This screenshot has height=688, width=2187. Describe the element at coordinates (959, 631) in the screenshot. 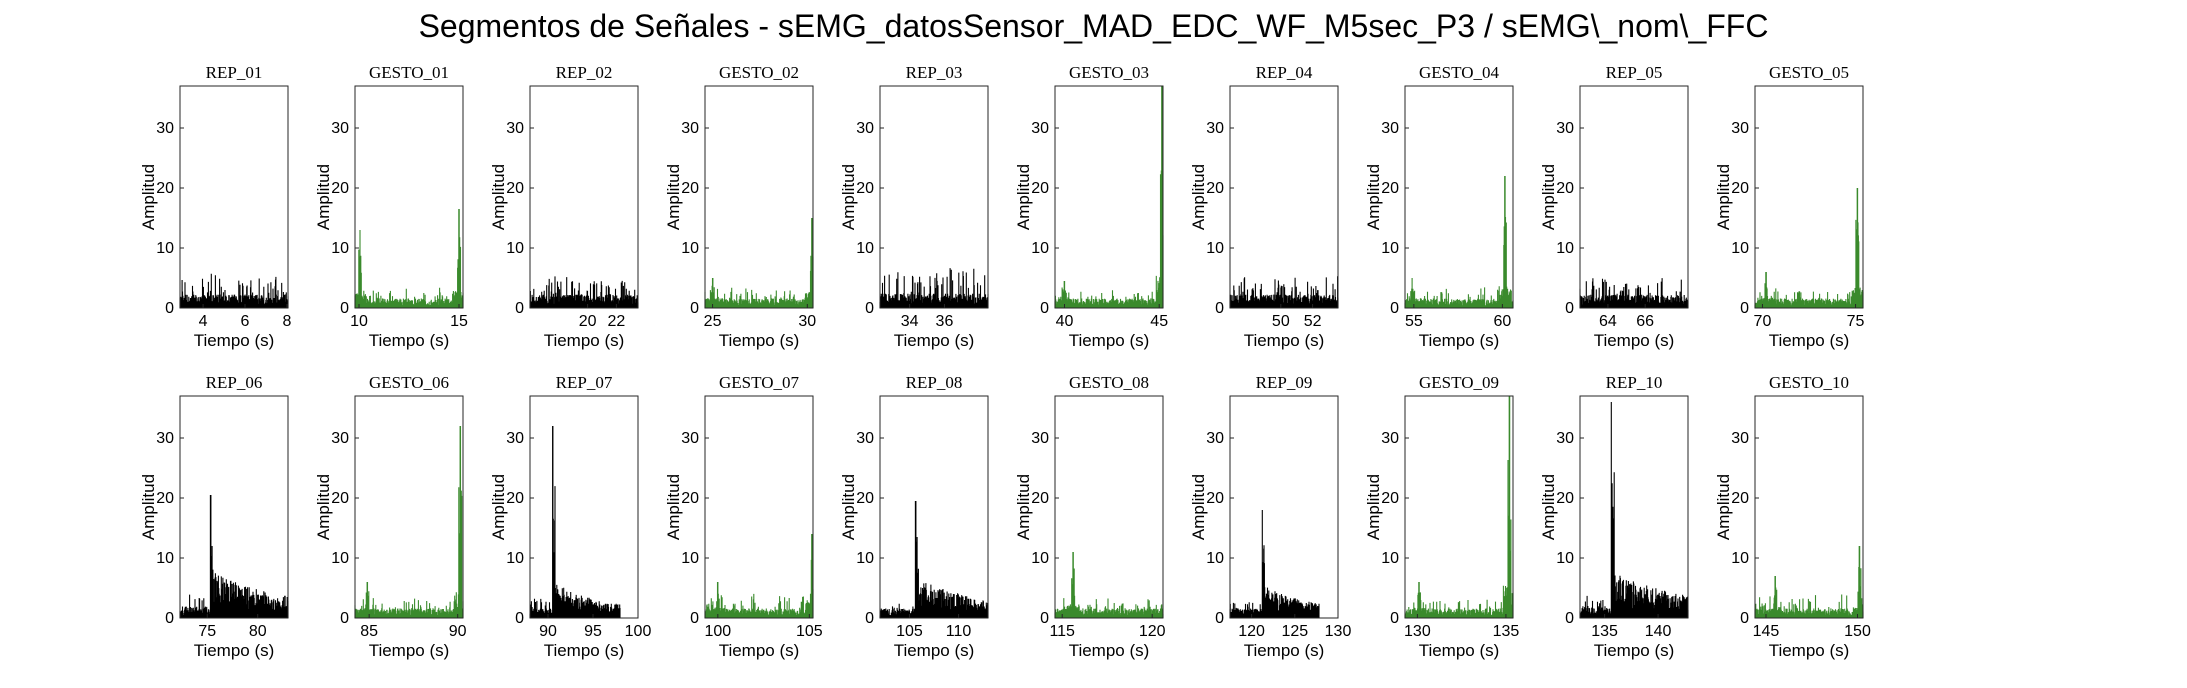

I see `x-tick-label: 110` at that location.